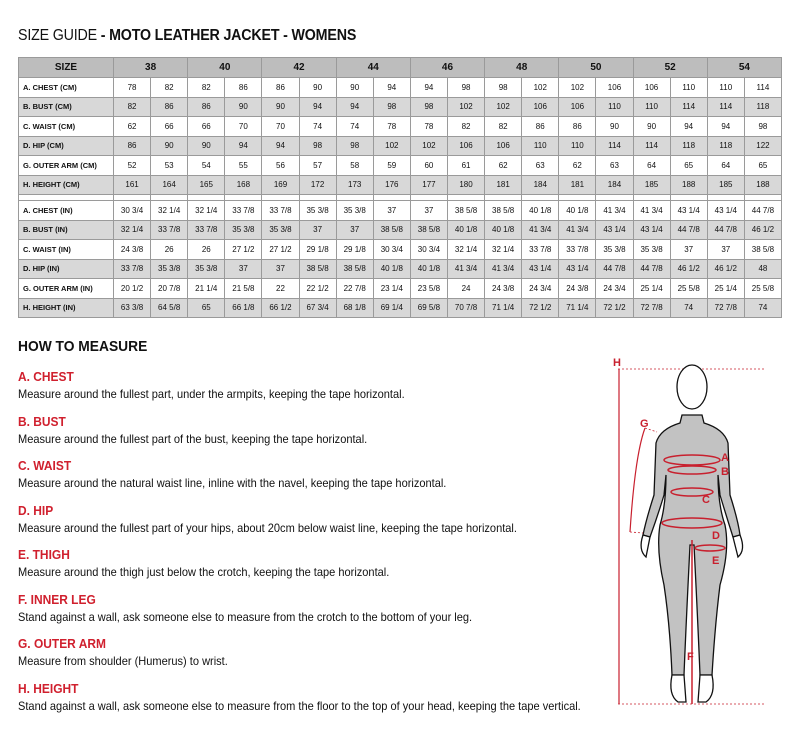 This screenshot has height=733, width=800. I want to click on table-cell: 185, so click(725, 184).